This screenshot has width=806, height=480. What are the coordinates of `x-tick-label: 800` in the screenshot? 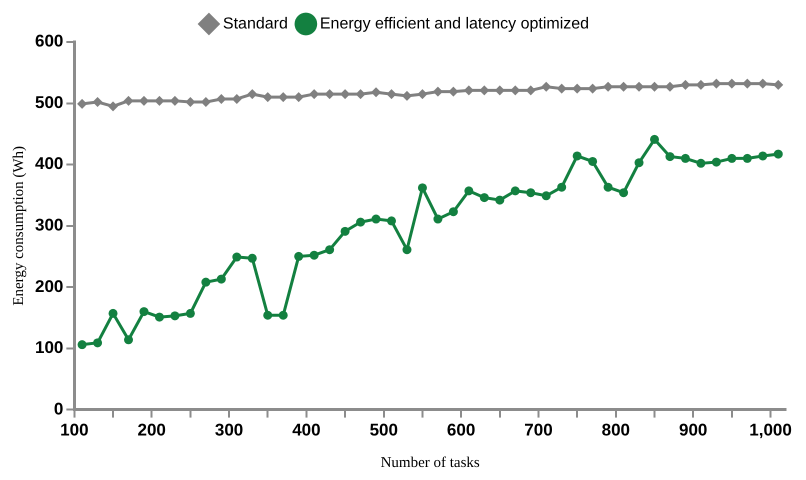 It's located at (616, 430).